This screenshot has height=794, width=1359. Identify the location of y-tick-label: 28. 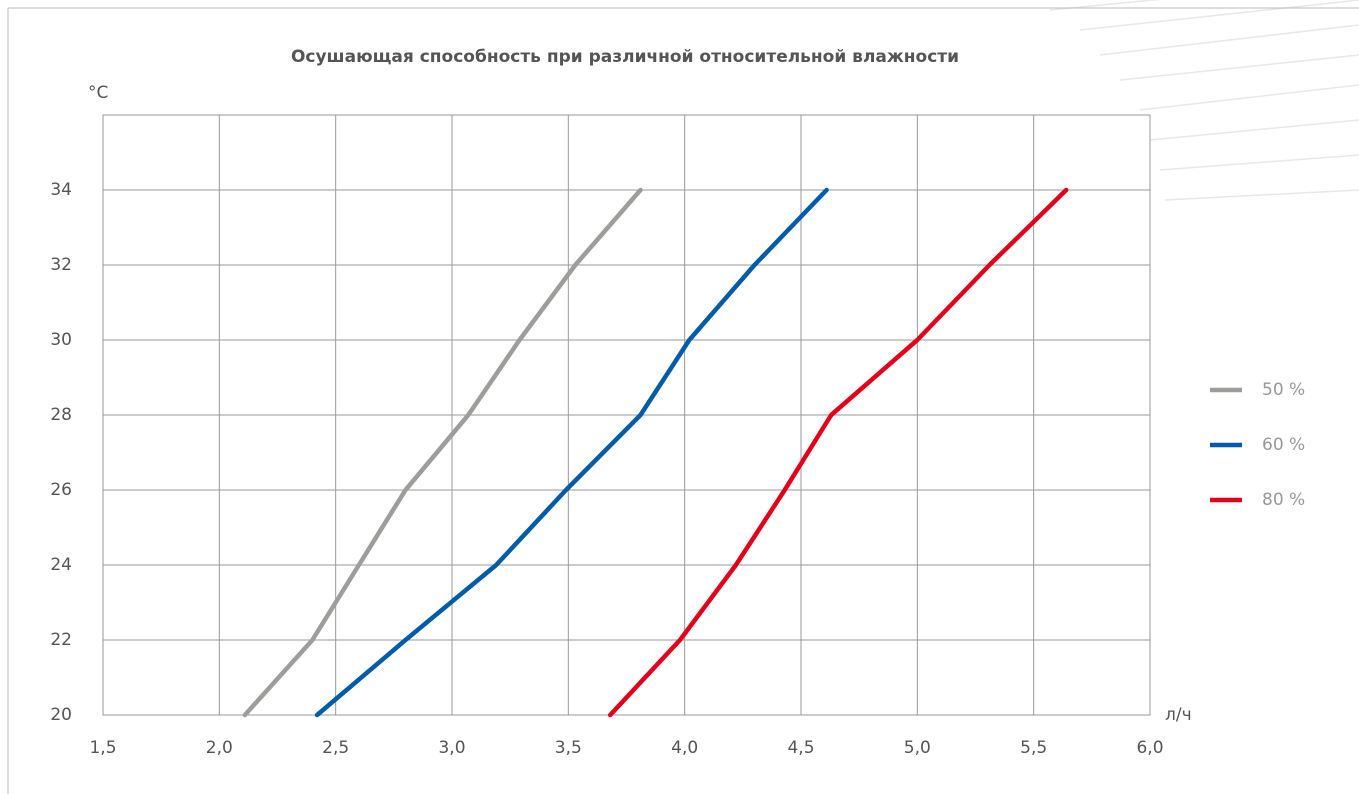
(61, 415).